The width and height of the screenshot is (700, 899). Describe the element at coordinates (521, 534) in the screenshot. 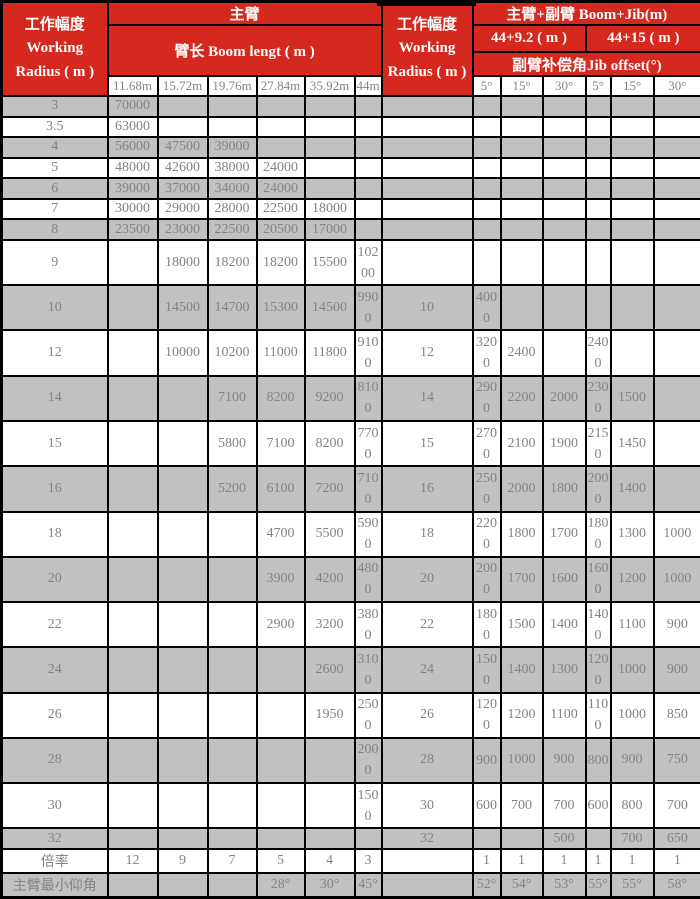

I see `jib-value-cell: 1800` at that location.